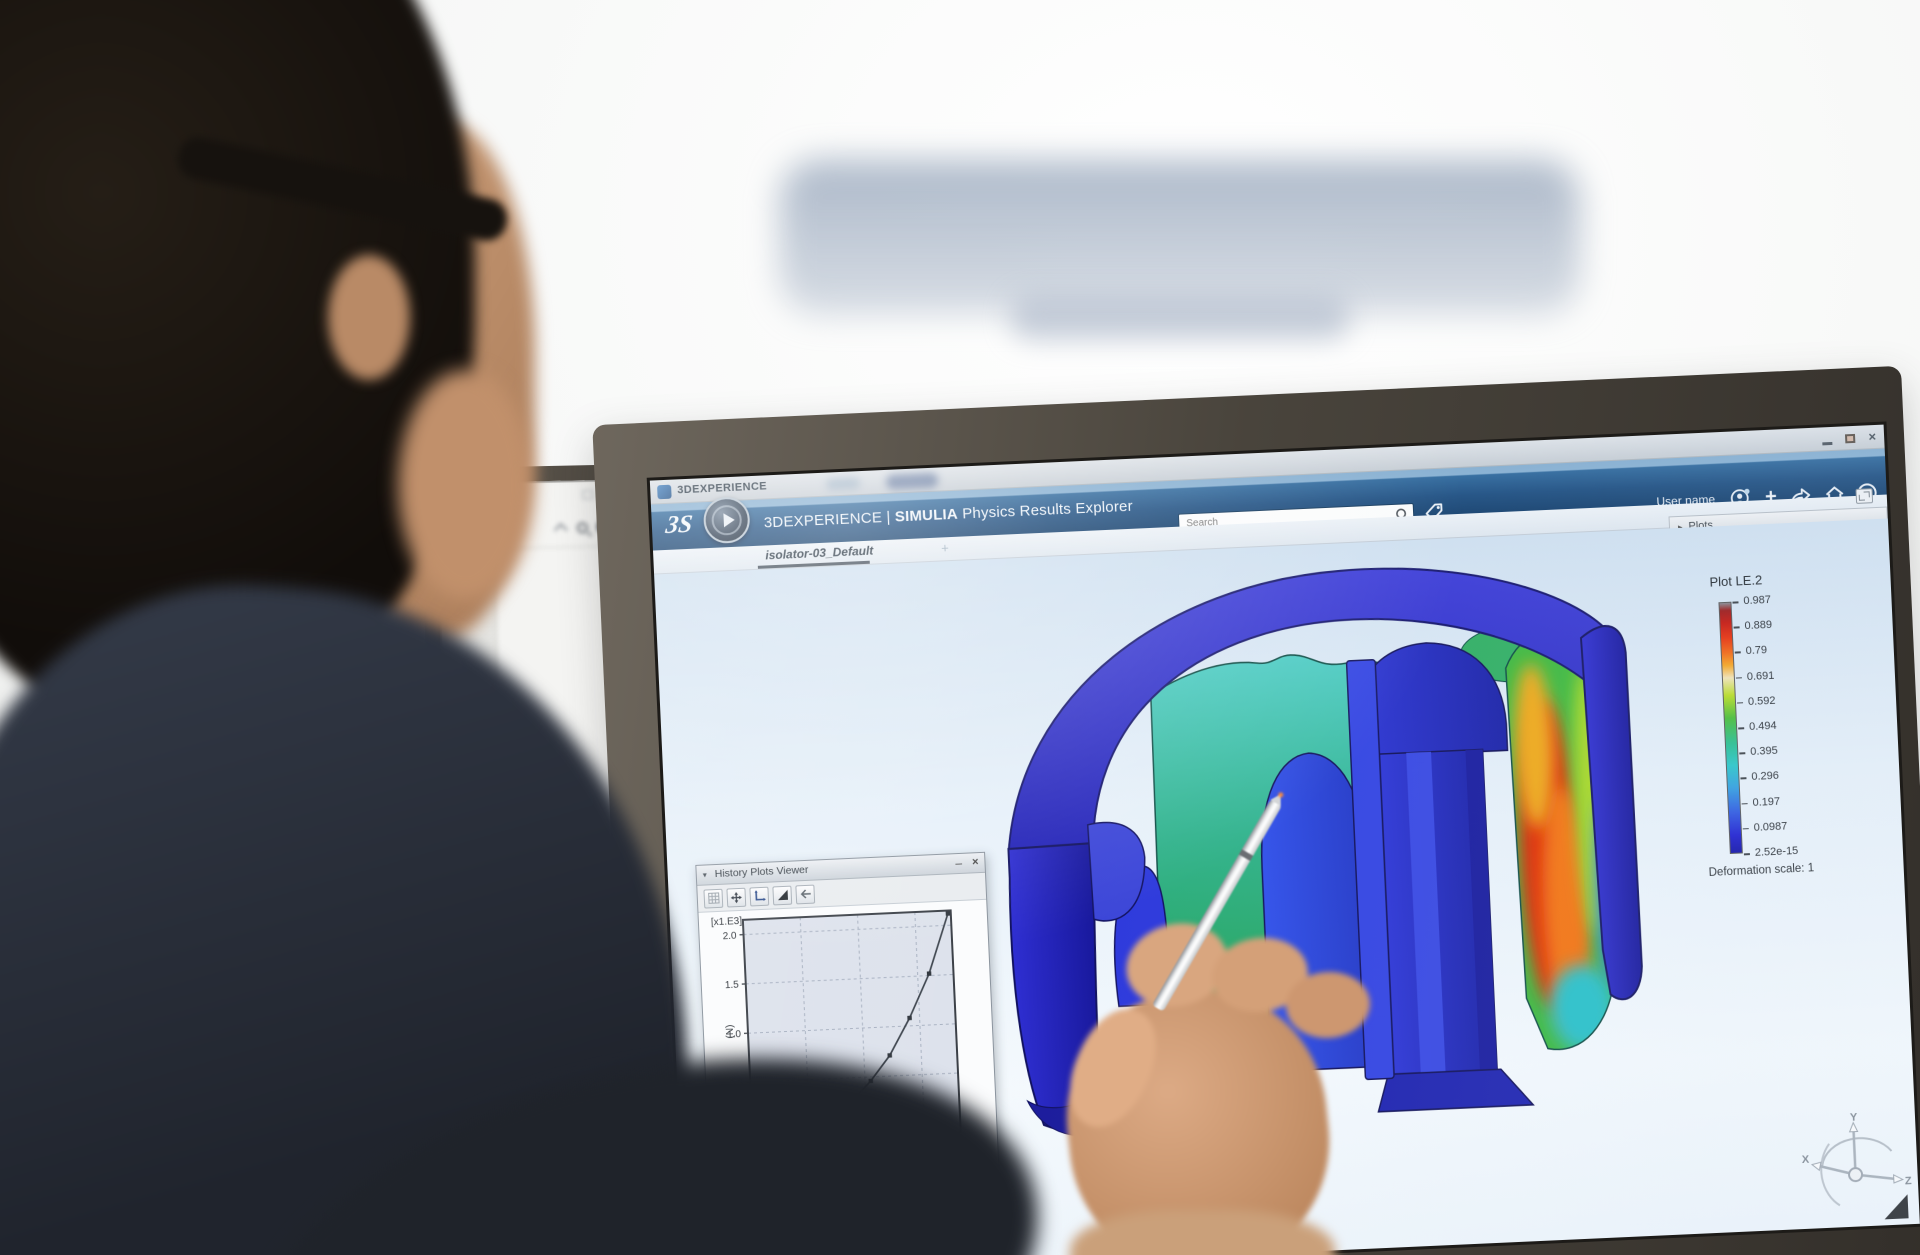 The width and height of the screenshot is (1920, 1255). Describe the element at coordinates (729, 936) in the screenshot. I see `svg-text: 2.0` at that location.